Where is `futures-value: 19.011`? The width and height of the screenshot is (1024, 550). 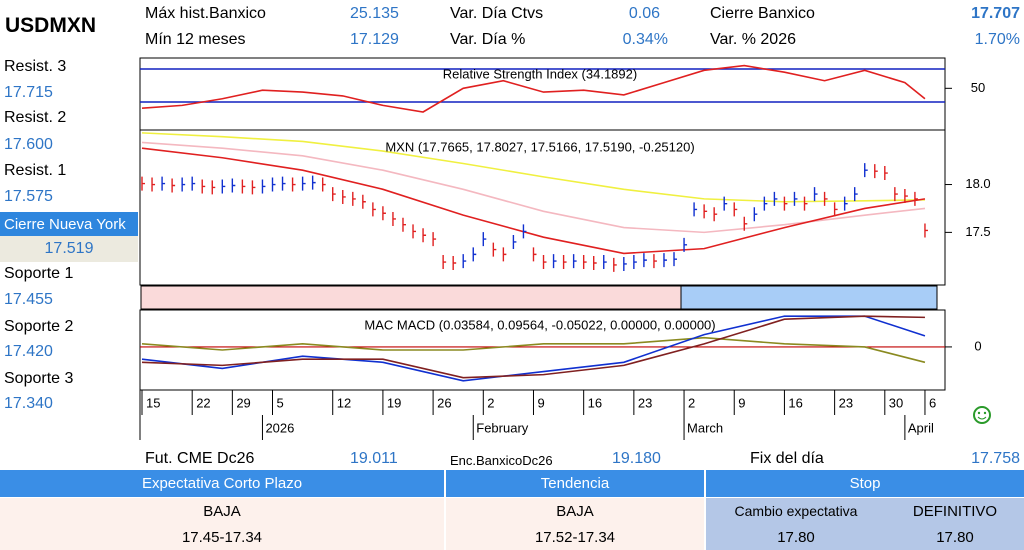 futures-value: 19.011 is located at coordinates (374, 458).